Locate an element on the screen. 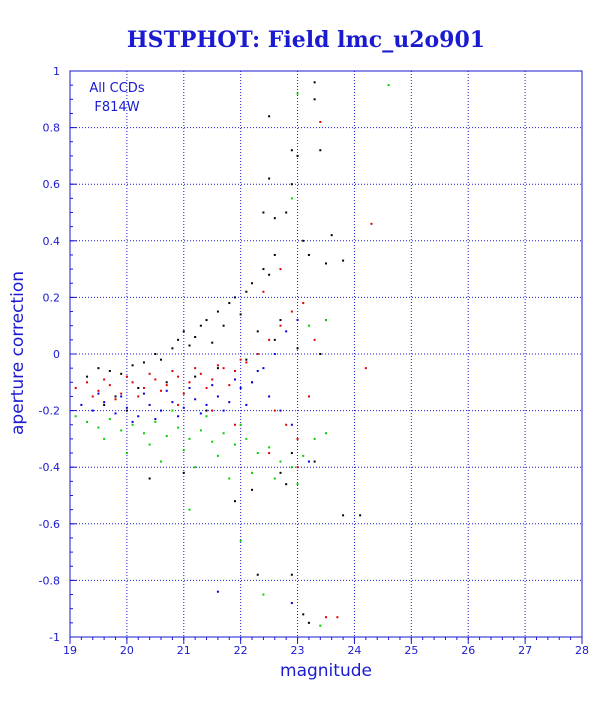  x-tick-label: 21 is located at coordinates (184, 650).